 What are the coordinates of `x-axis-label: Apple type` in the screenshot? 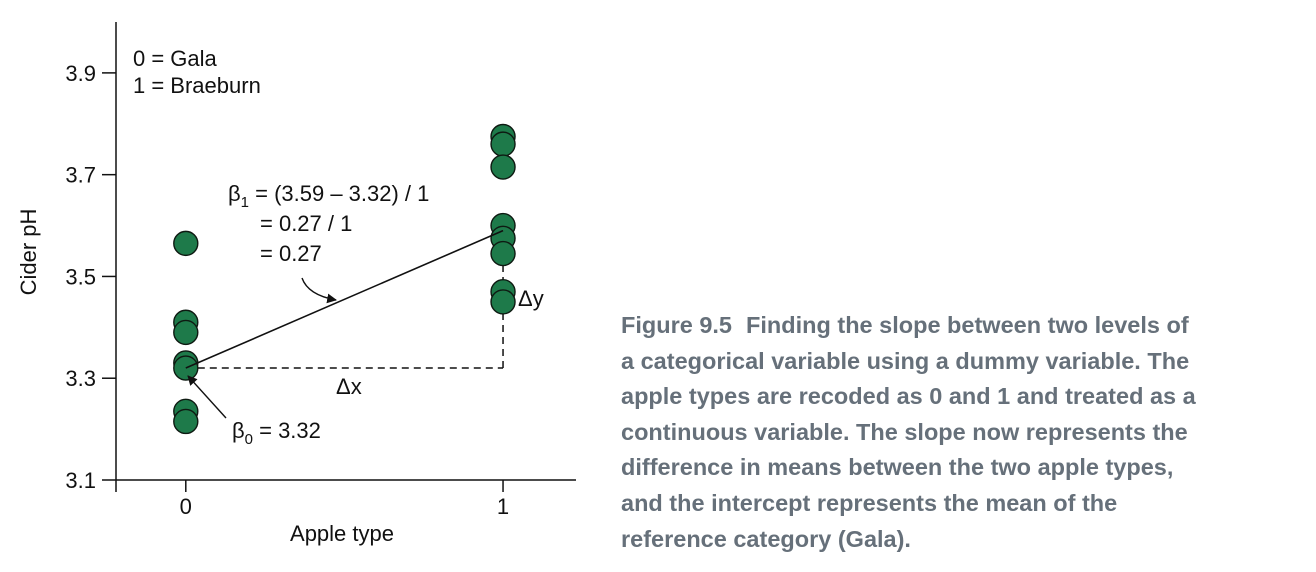 It's located at (342, 533).